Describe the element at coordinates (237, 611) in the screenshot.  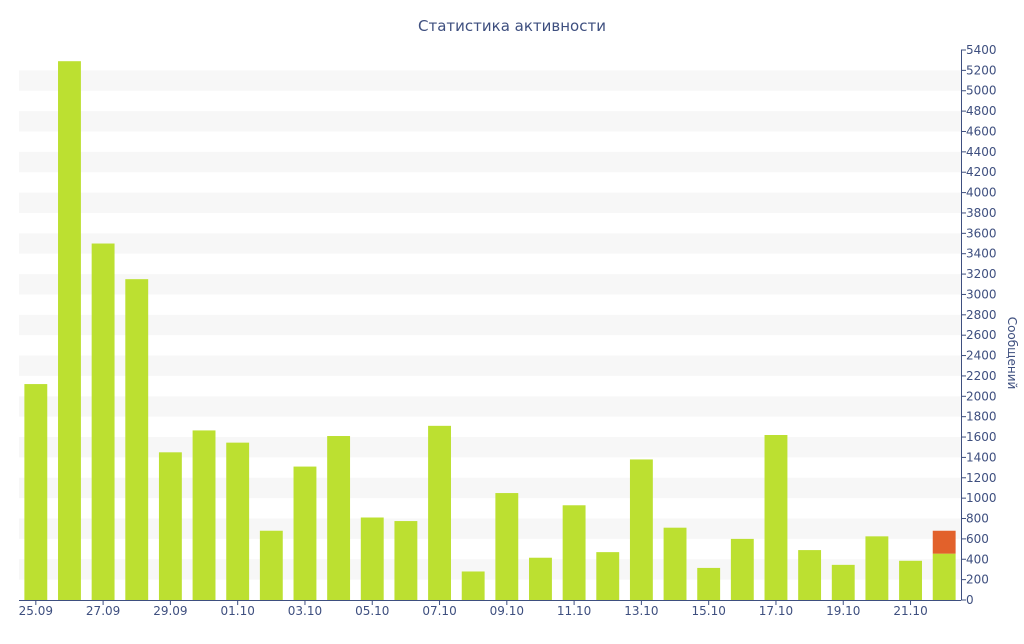
I see `x-tick-label: 01.10` at that location.